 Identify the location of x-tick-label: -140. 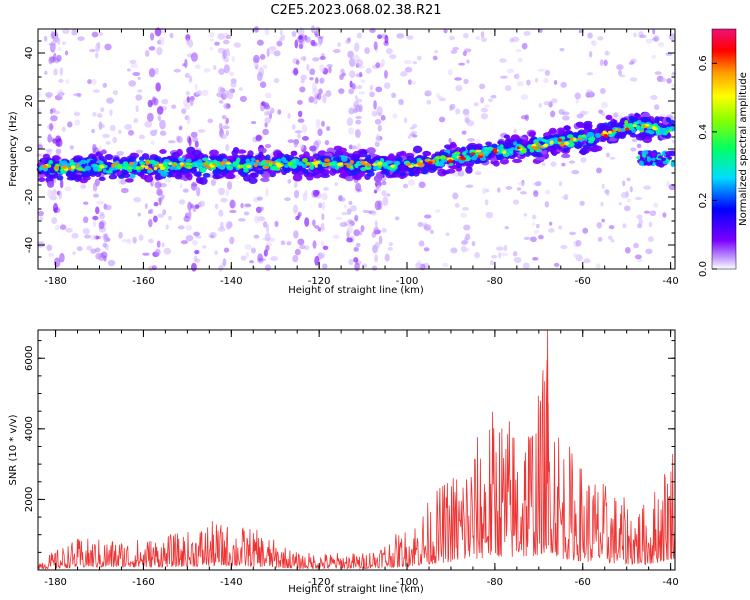
(231, 582).